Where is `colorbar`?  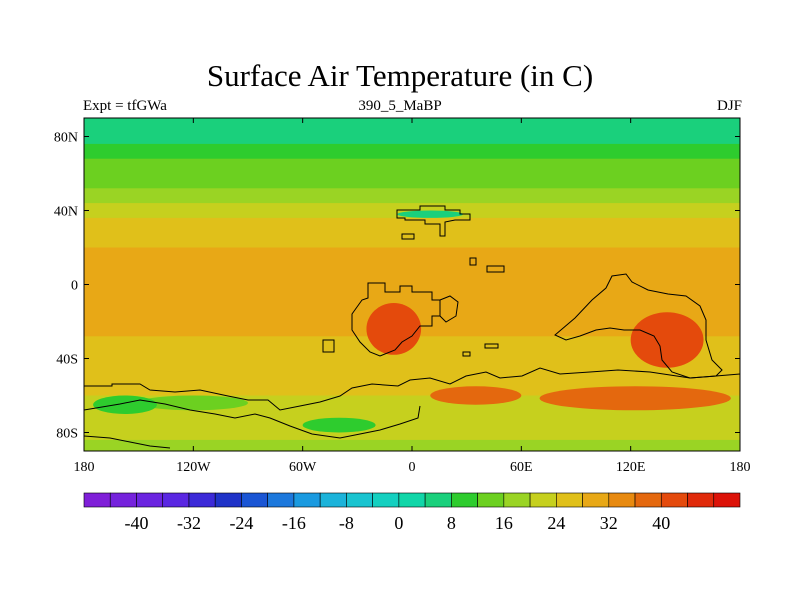 colorbar is located at coordinates (412, 500).